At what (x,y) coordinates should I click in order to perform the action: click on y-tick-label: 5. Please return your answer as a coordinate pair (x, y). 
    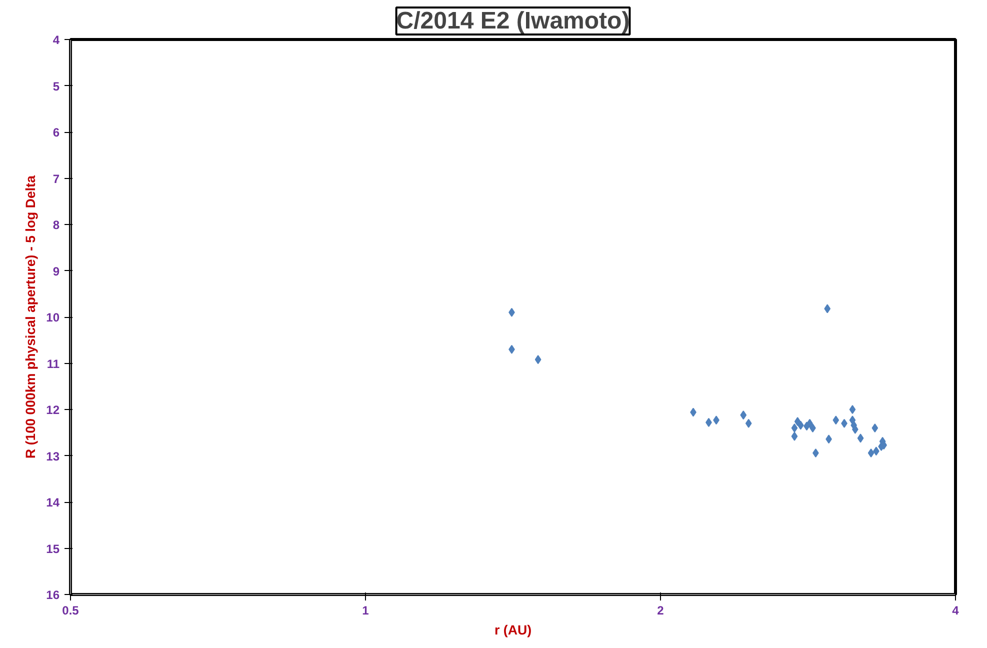
    Looking at the image, I should click on (56, 86).